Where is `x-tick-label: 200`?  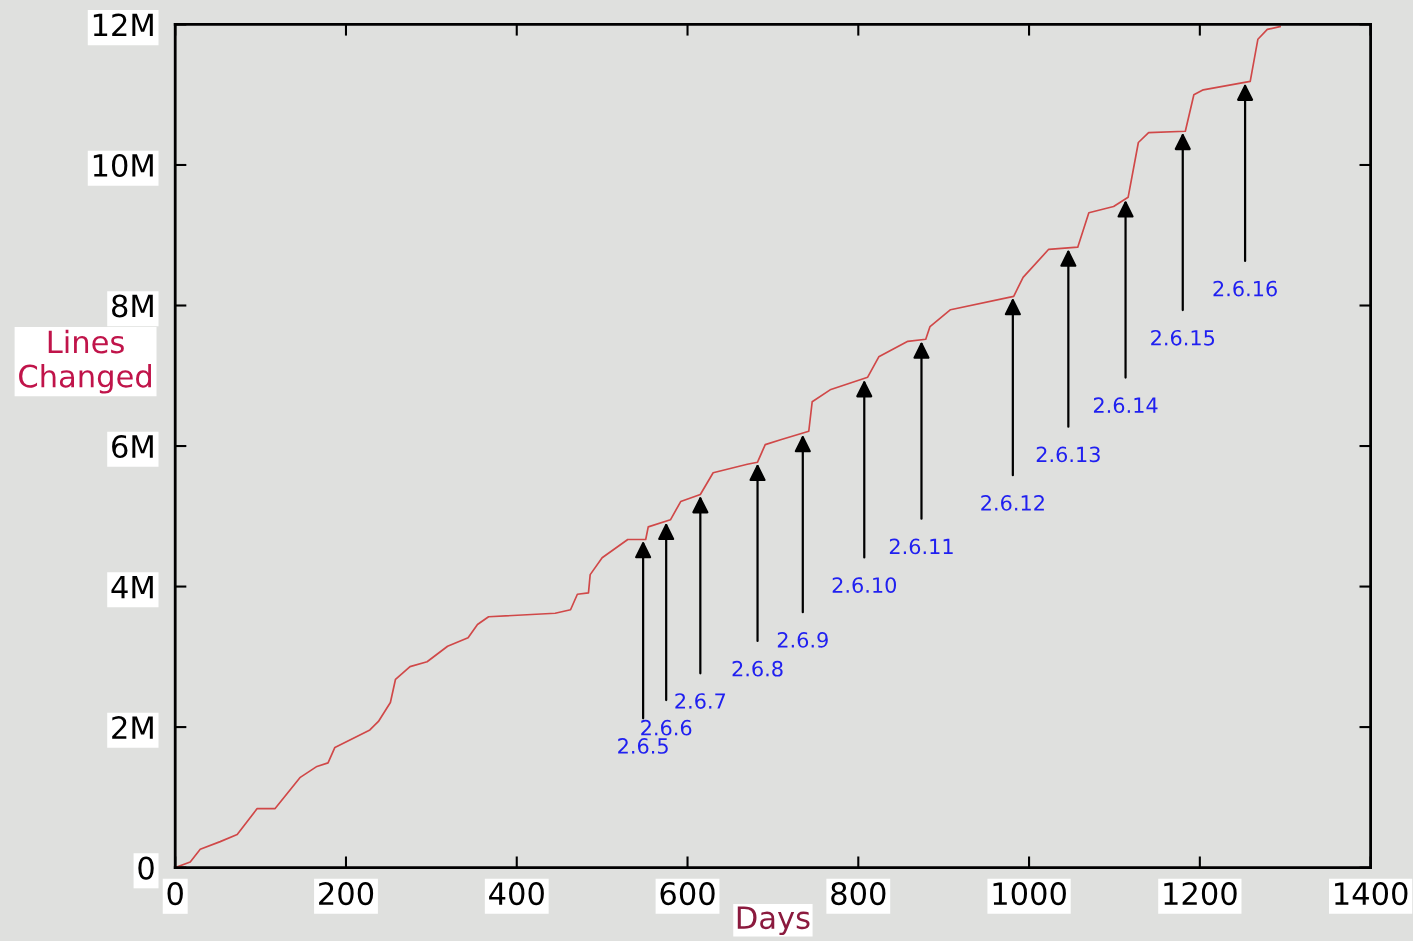 x-tick-label: 200 is located at coordinates (346, 894).